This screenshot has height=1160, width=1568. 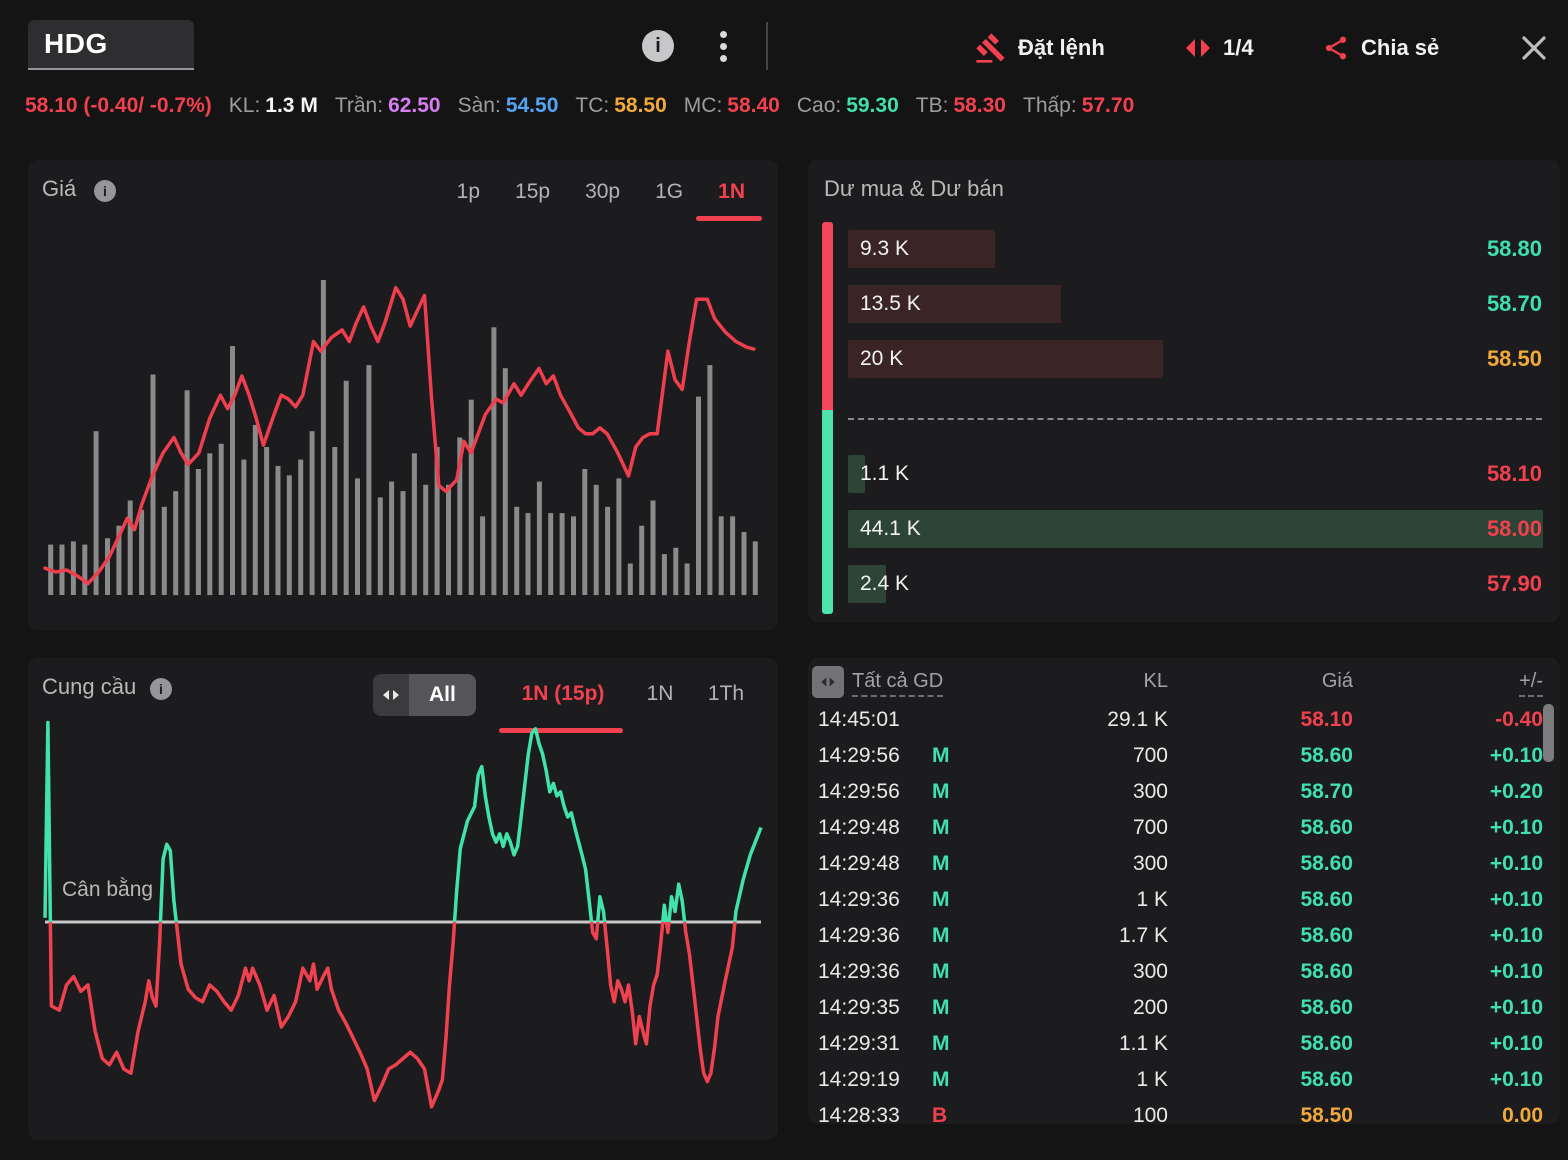 I want to click on share-label: Chia sẻ, so click(x=1400, y=47).